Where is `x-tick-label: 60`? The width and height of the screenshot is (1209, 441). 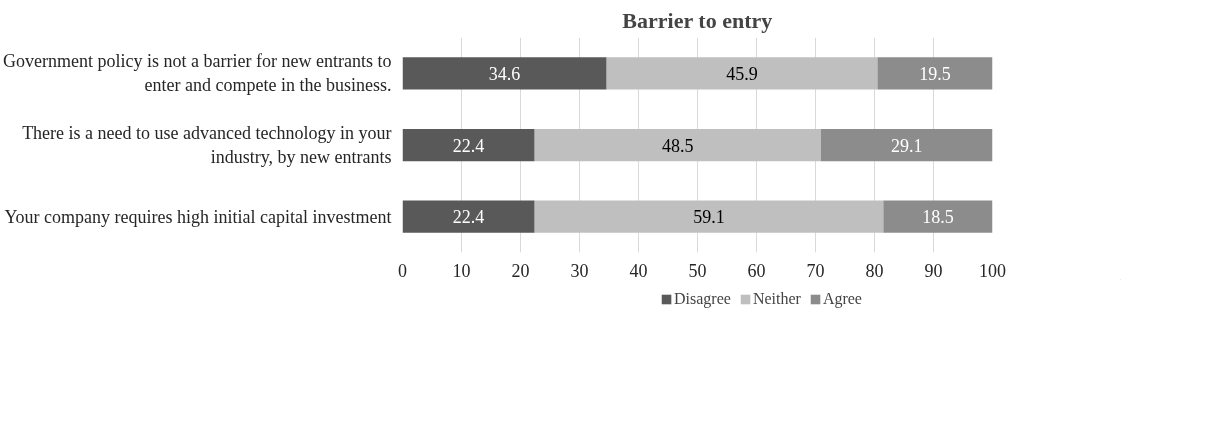 x-tick-label: 60 is located at coordinates (756, 270).